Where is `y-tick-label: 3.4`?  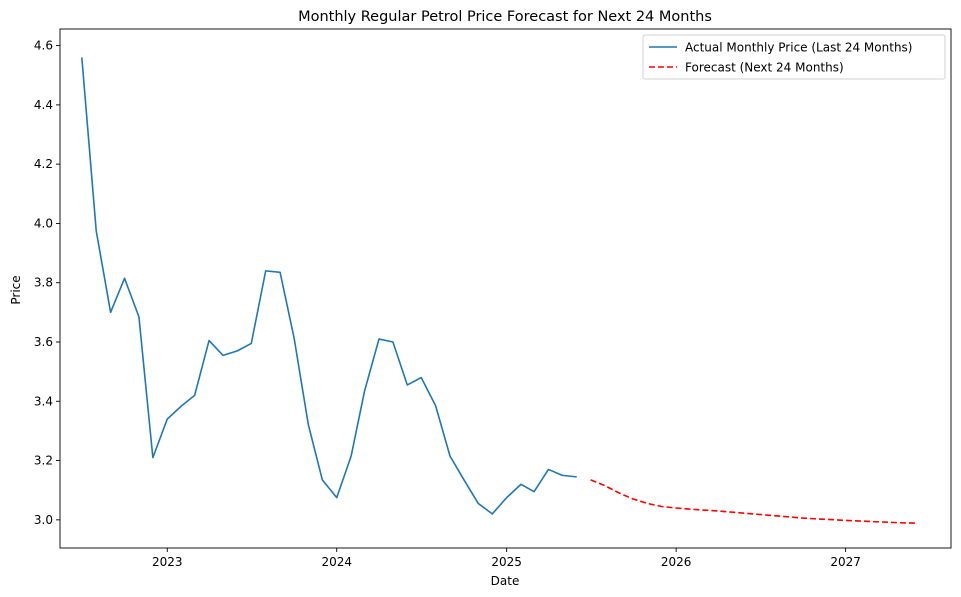
y-tick-label: 3.4 is located at coordinates (43, 401).